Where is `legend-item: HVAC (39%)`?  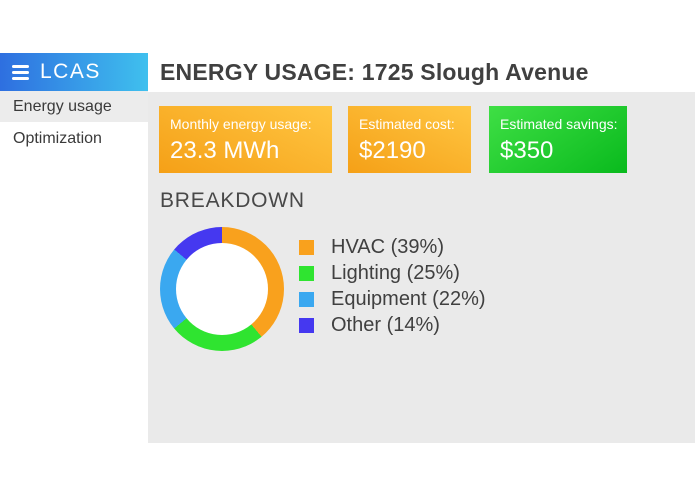
legend-item: HVAC (39%) is located at coordinates (392, 247).